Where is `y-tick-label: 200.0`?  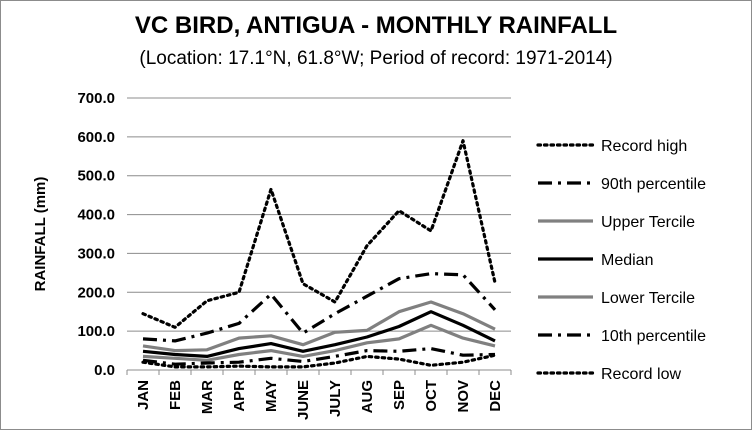 y-tick-label: 200.0 is located at coordinates (96, 292).